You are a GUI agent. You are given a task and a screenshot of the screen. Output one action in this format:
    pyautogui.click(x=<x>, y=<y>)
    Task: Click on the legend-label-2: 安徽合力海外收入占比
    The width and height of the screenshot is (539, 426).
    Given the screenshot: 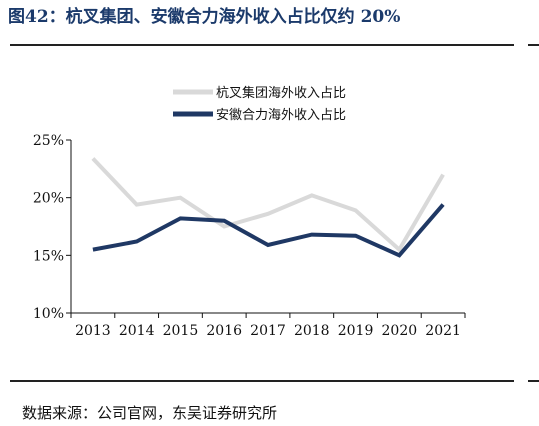 What is the action you would take?
    pyautogui.click(x=281, y=115)
    